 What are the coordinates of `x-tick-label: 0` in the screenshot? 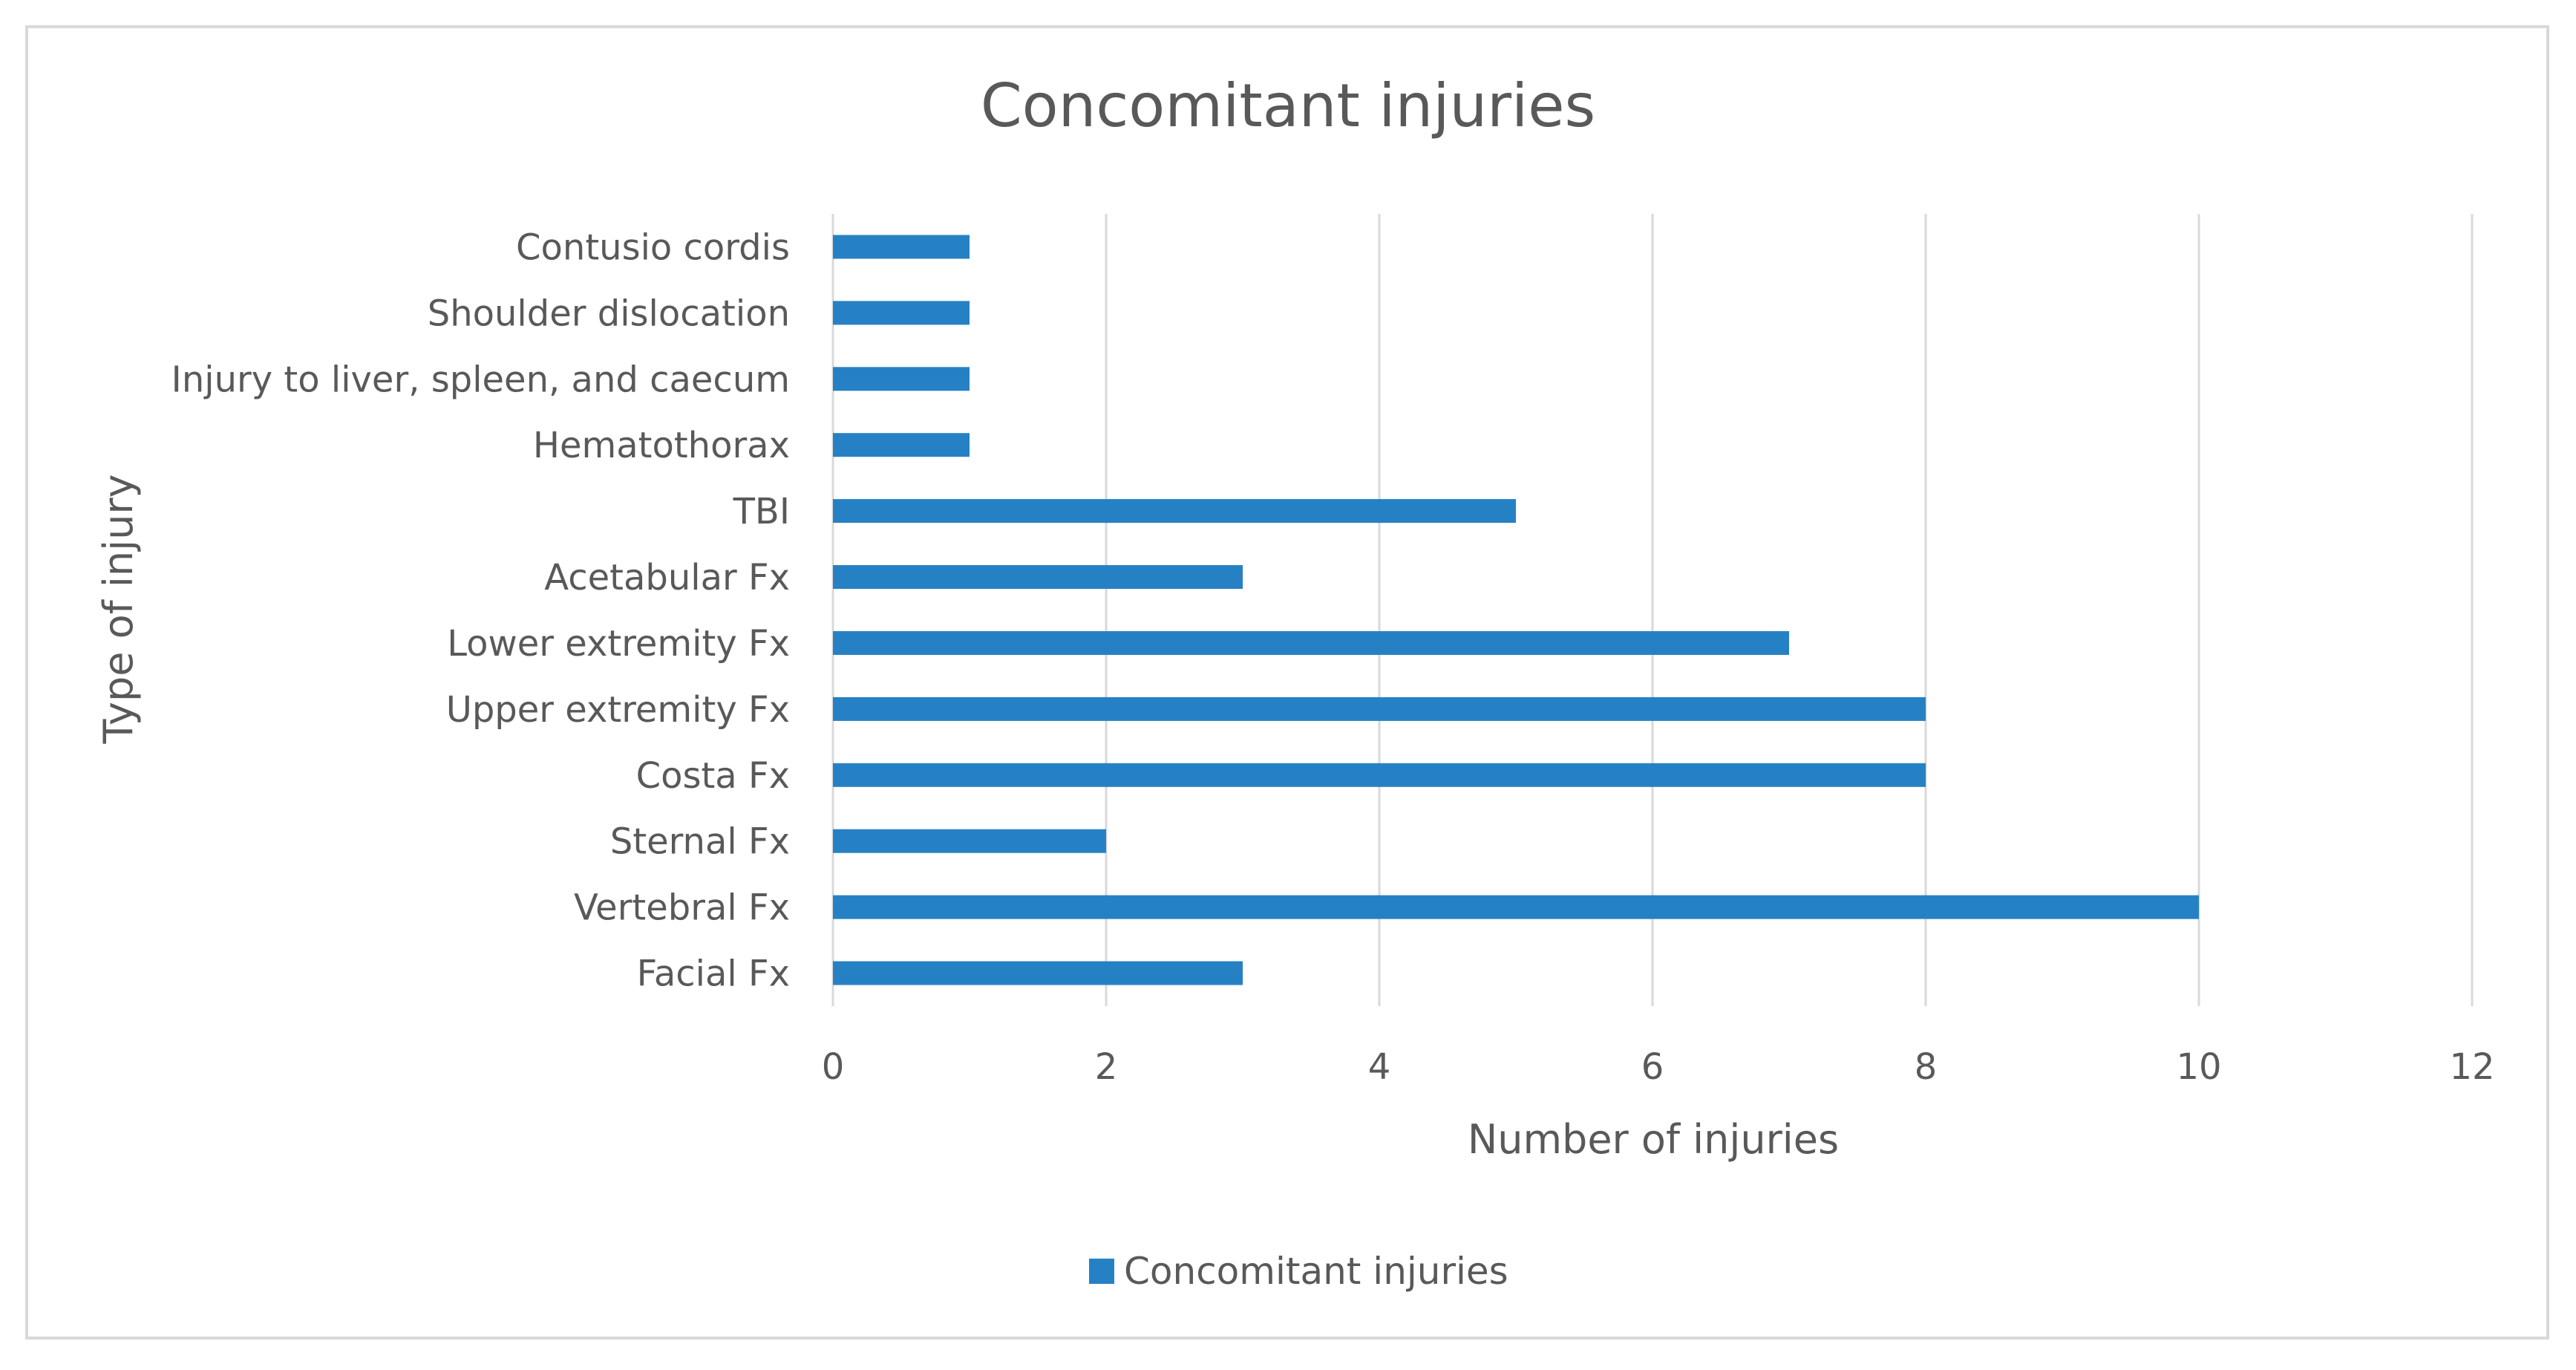 It's located at (833, 1067).